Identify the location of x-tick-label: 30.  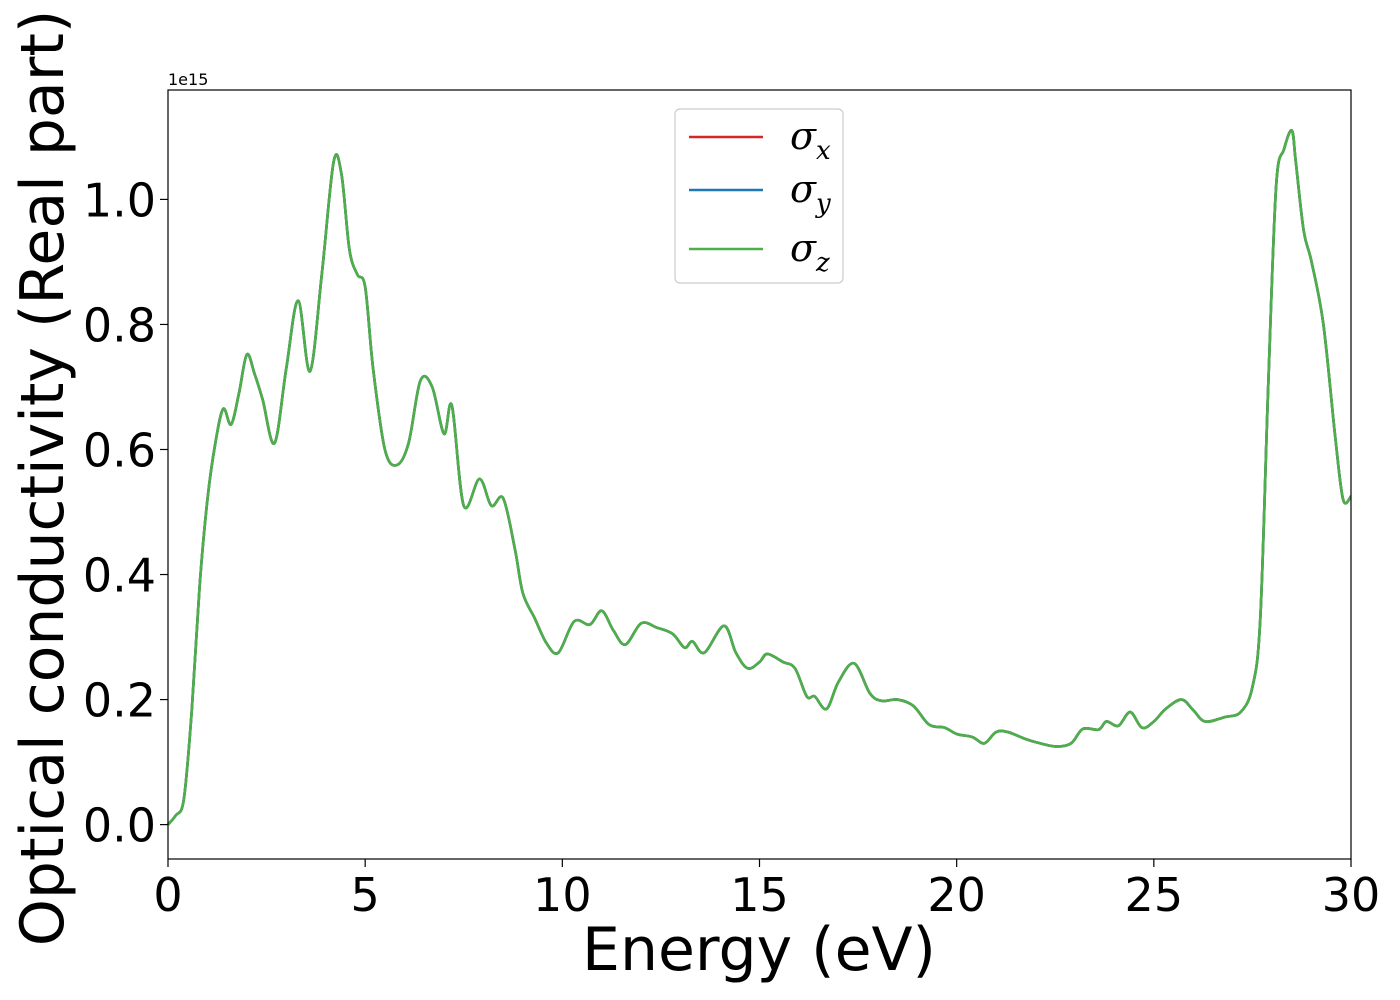
(1351, 895).